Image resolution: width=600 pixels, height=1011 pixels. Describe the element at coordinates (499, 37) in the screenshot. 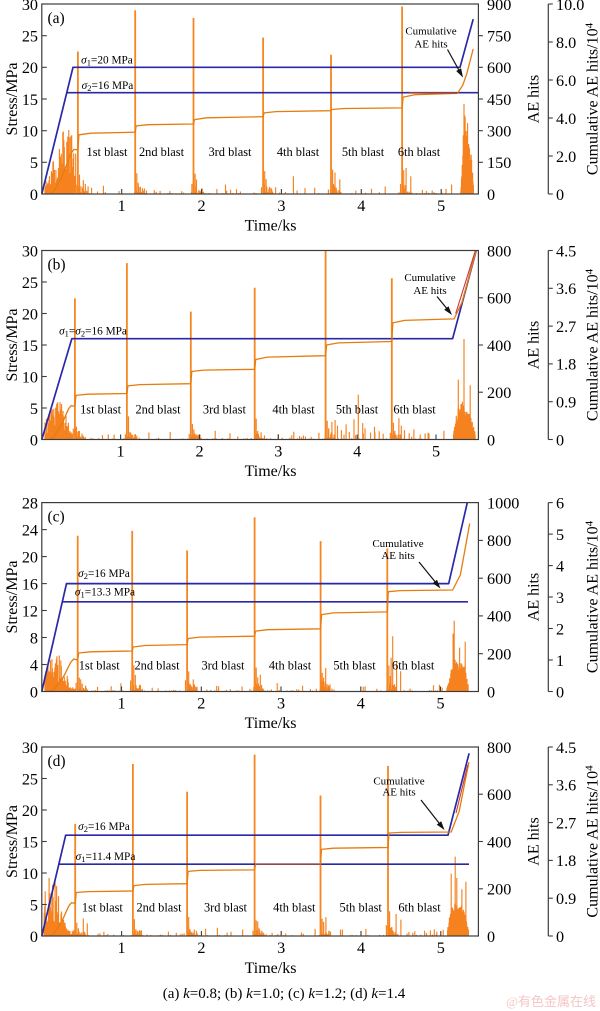

I see `svg-text: 750` at that location.